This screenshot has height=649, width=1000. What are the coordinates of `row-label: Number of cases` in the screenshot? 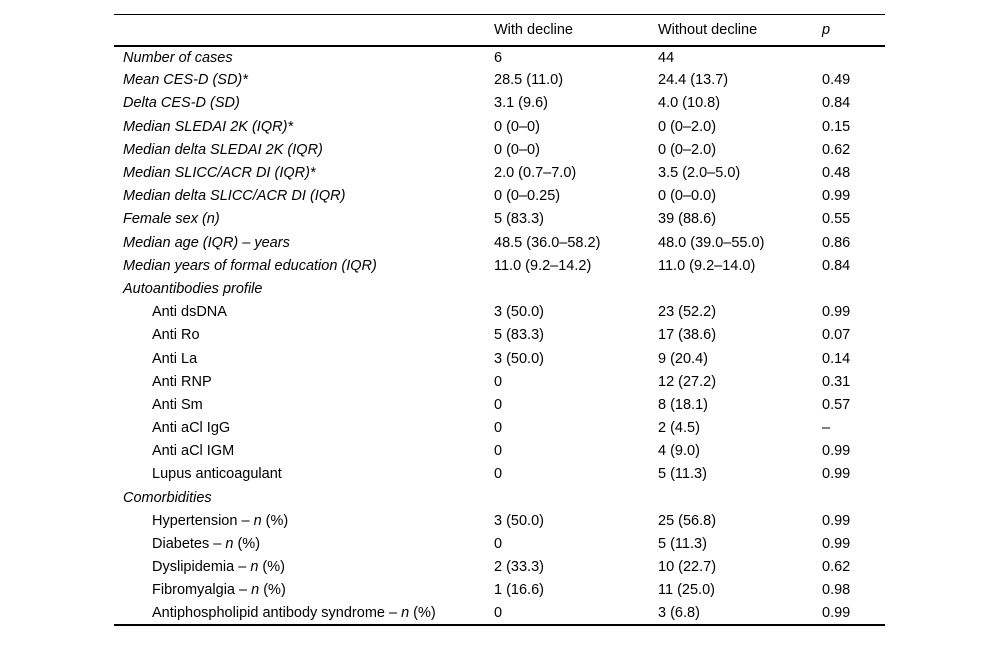 It's located at (178, 57).